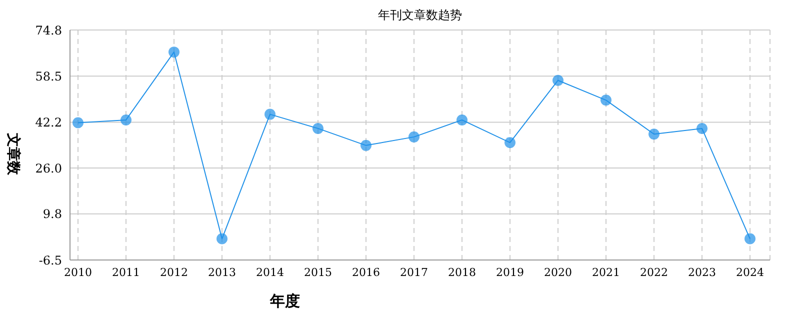 The width and height of the screenshot is (790, 330). I want to click on x-tick-label: 2017, so click(414, 272).